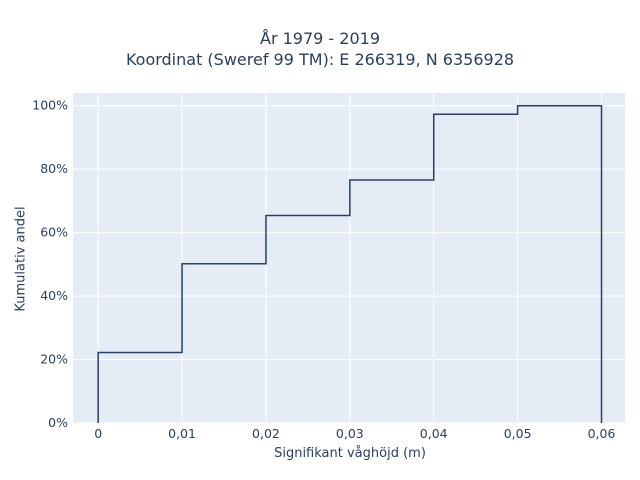 The image size is (640, 480). What do you see at coordinates (54, 232) in the screenshot?
I see `y-tick-label: 60%` at bounding box center [54, 232].